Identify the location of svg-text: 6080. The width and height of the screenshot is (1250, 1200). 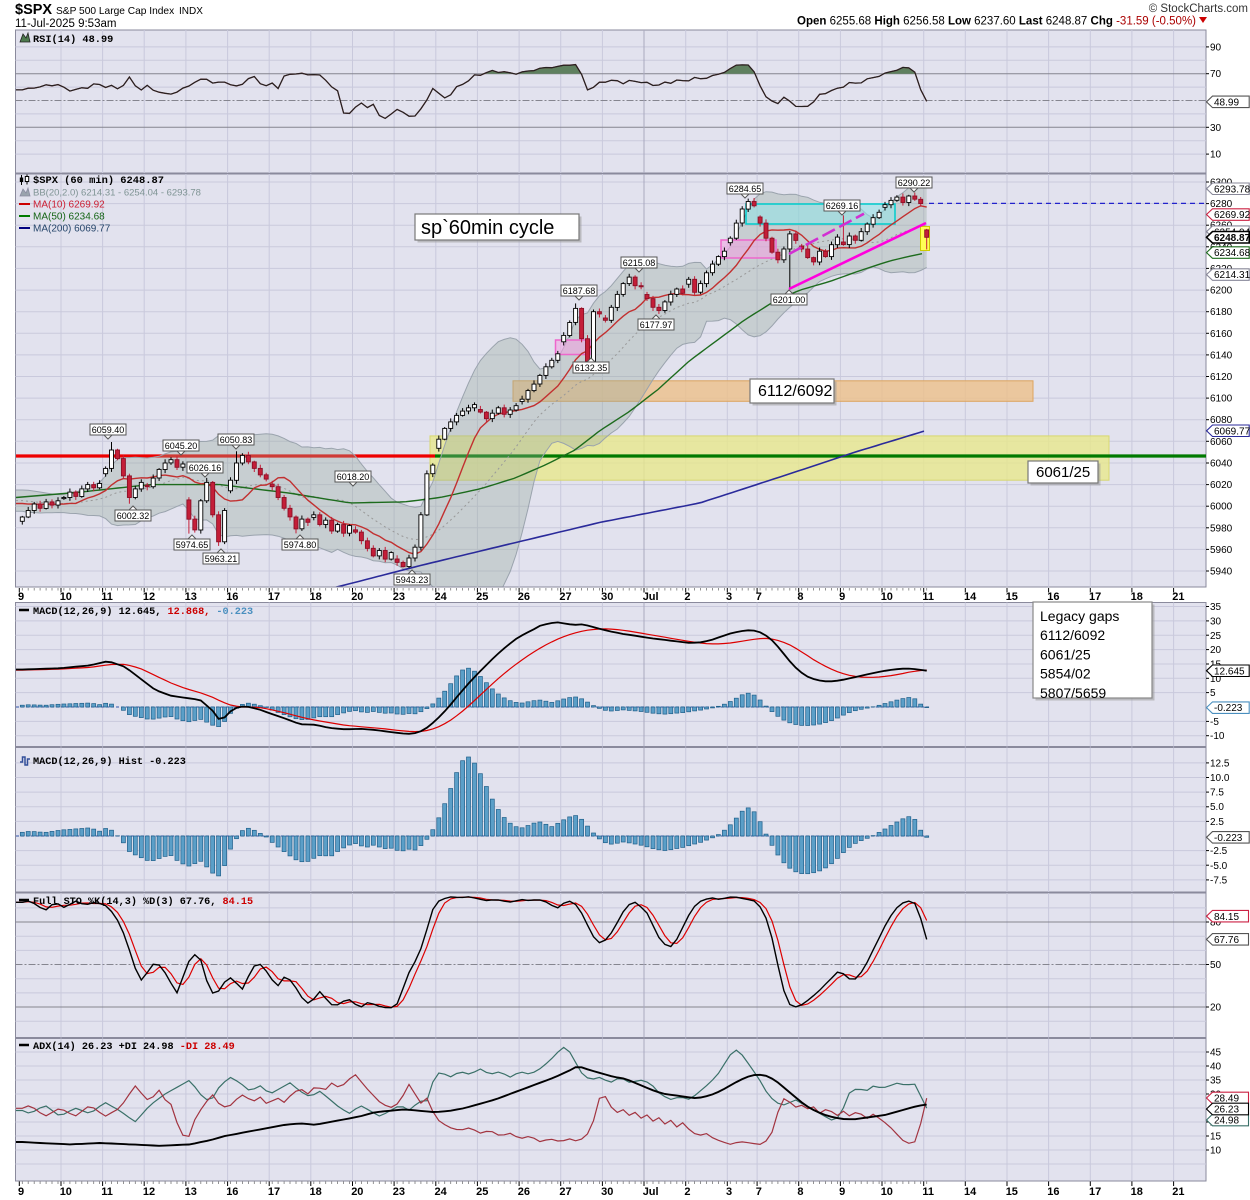
(1221, 420).